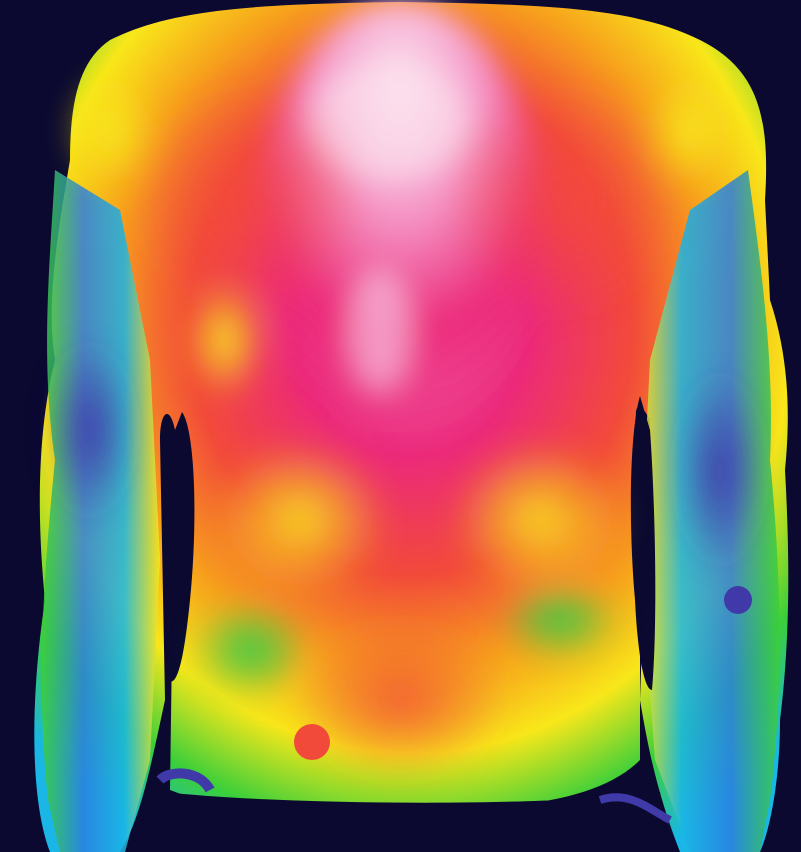 This screenshot has width=801, height=852. I want to click on left-gap, so click(180, 547).